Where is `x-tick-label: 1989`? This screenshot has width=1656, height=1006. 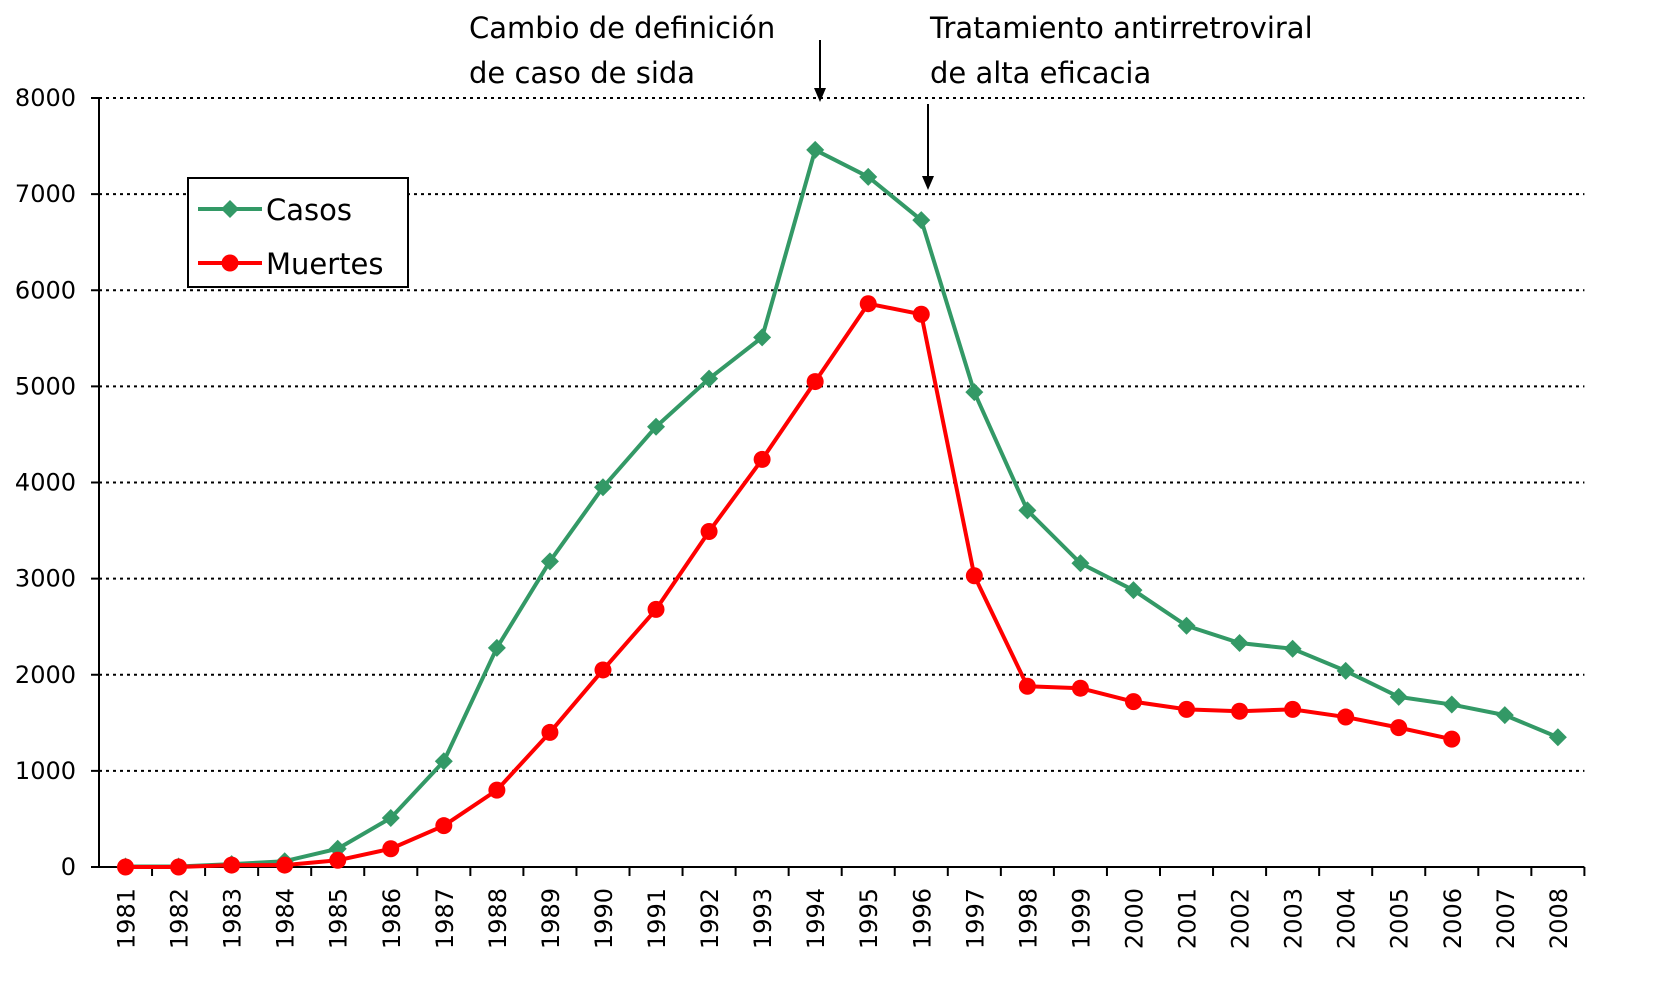
x-tick-label: 1989 is located at coordinates (551, 918).